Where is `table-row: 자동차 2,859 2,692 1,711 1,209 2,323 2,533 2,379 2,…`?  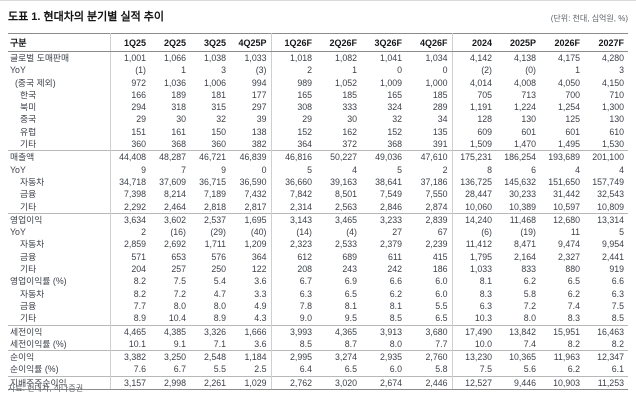 table-row: 자동차 2,859 2,692 1,711 1,209 2,323 2,533 2,379 2,… is located at coordinates (318, 244).